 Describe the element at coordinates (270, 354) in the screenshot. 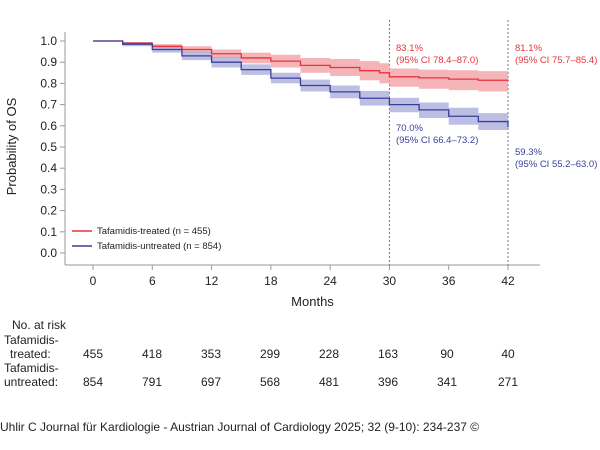

I see `risk-value: 299` at that location.